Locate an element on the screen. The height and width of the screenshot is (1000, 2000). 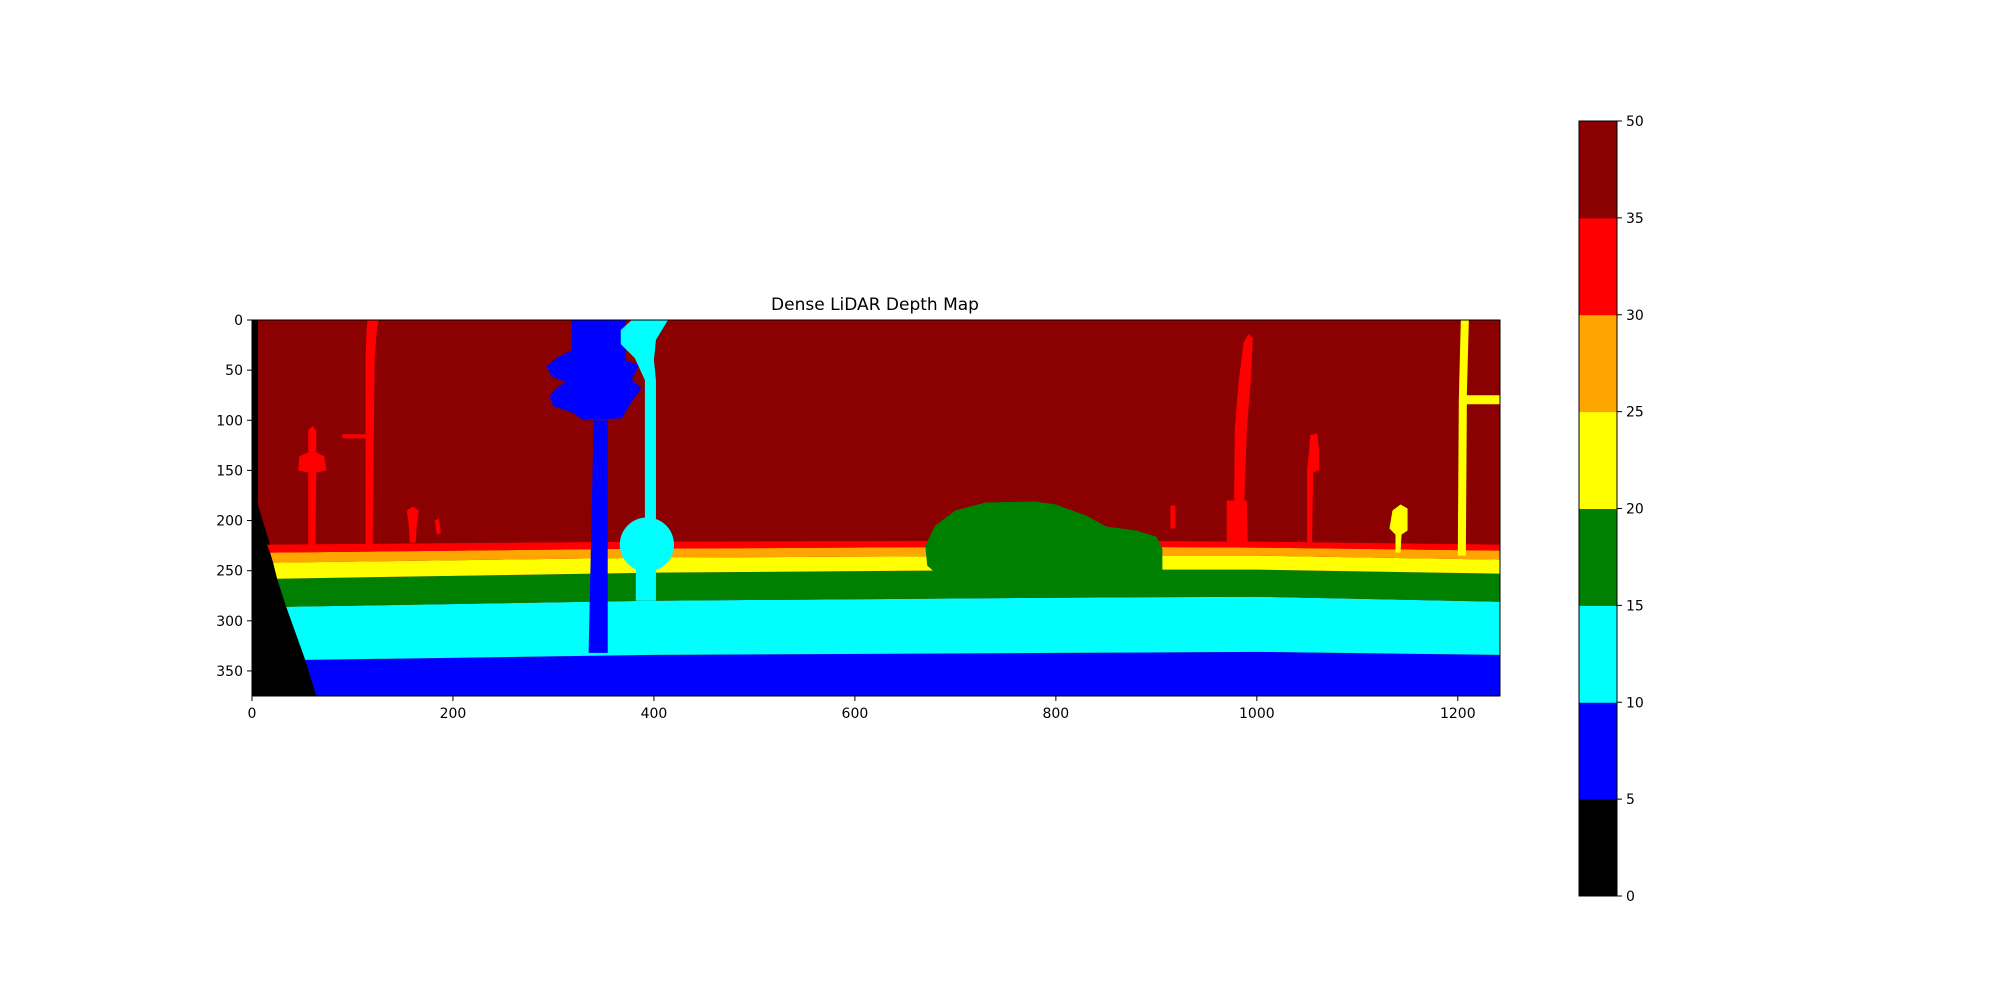
object-red-pole-right is located at coordinates (1243, 440).